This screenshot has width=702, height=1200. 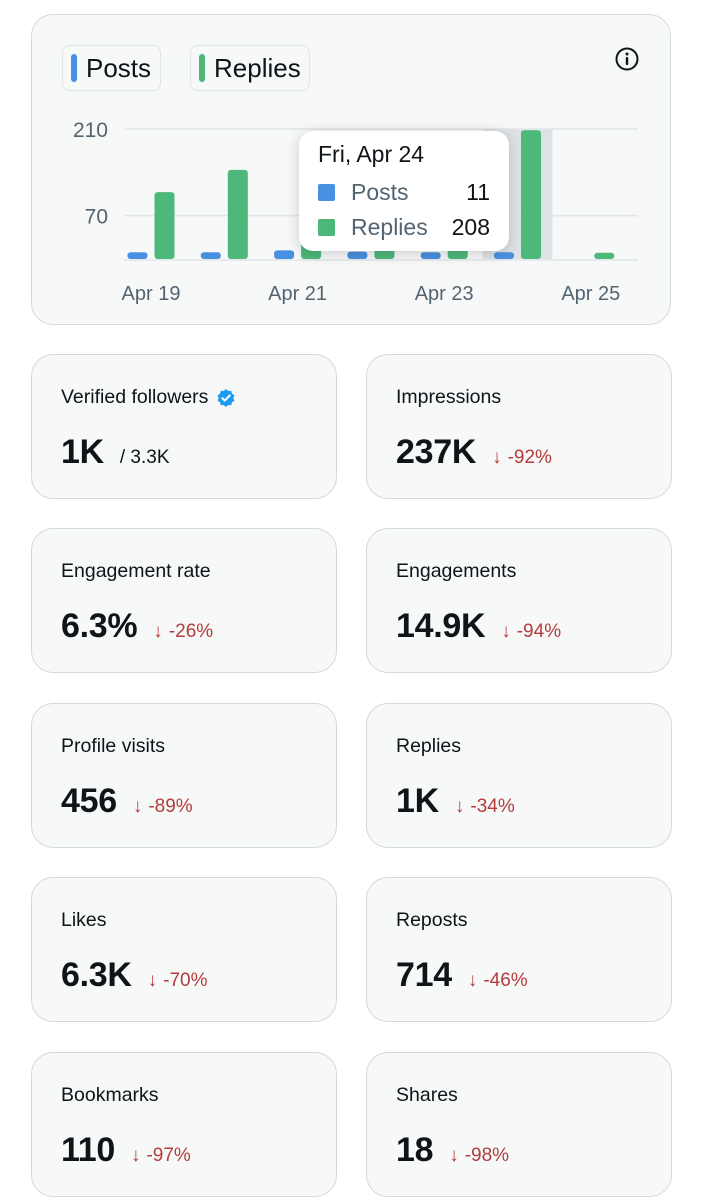 I want to click on metric-value-row: 1K ↓ -34%, so click(x=455, y=801).